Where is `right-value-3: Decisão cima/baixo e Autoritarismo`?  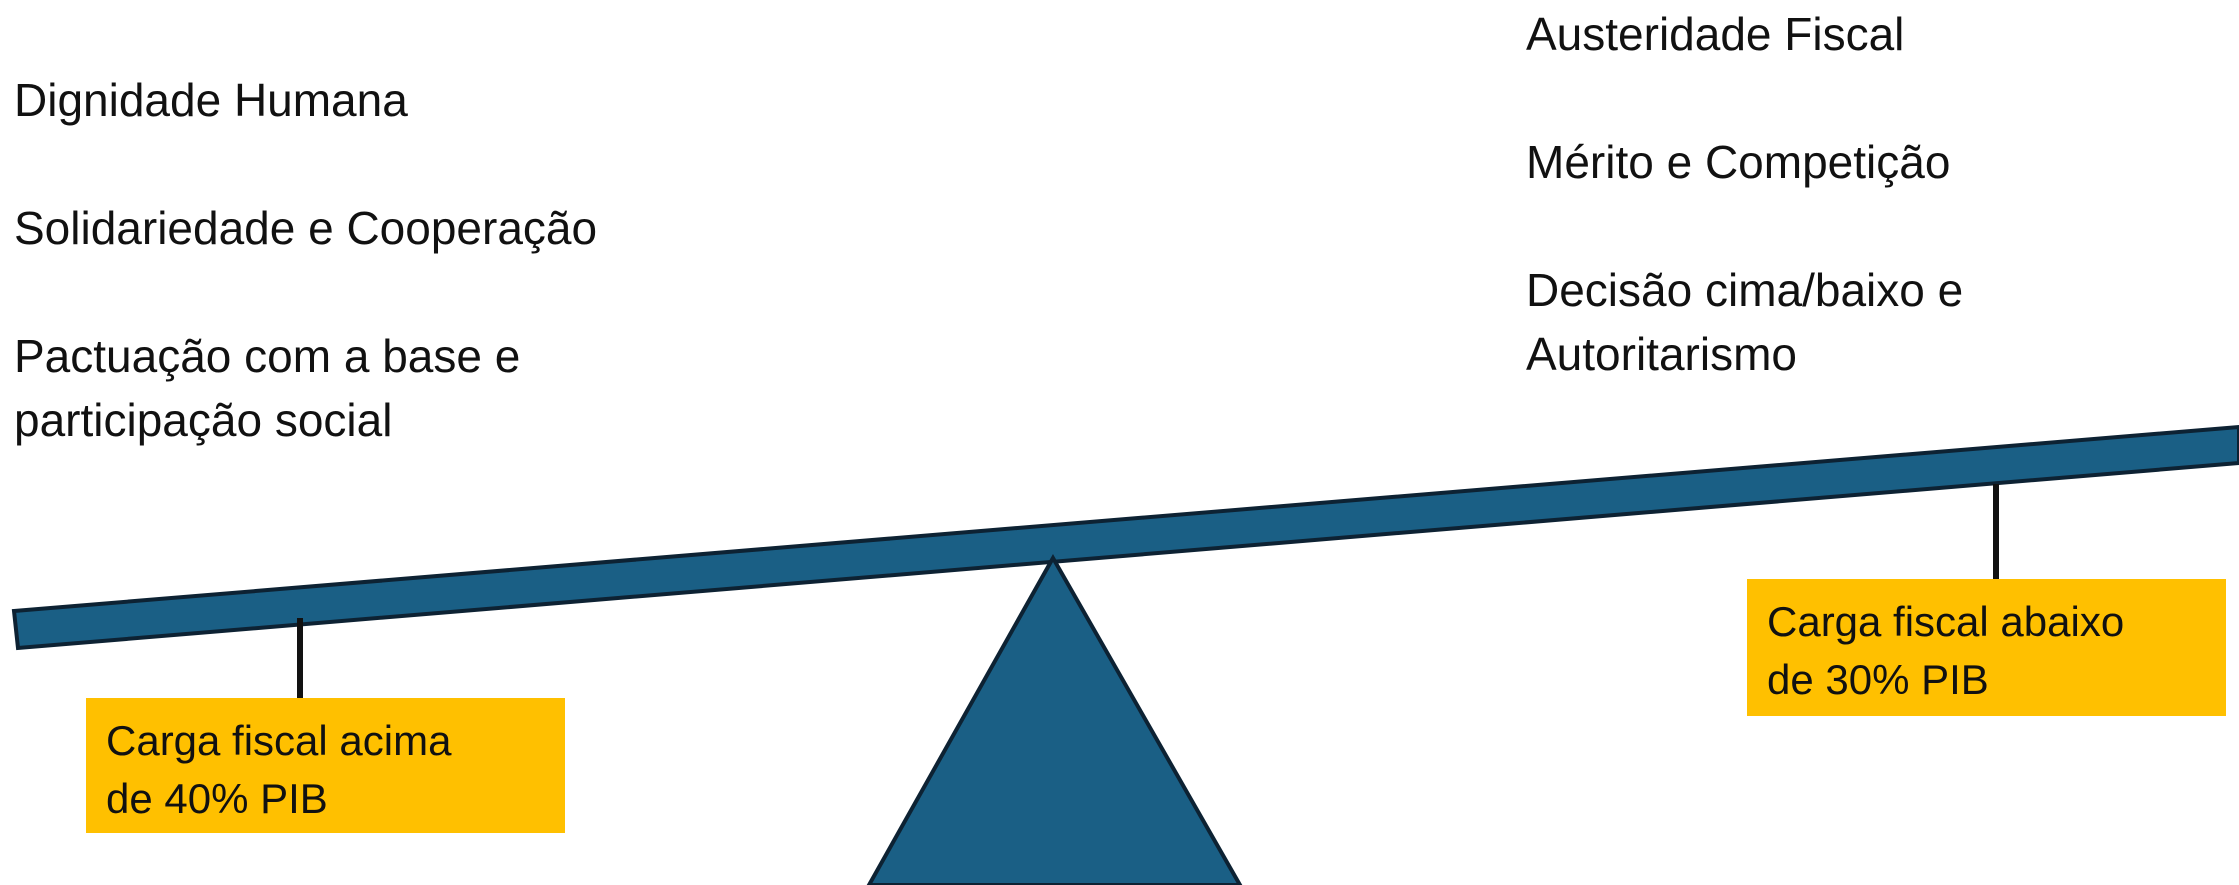
right-value-3: Decisão cima/baixo e Autoritarismo is located at coordinates (1744, 322).